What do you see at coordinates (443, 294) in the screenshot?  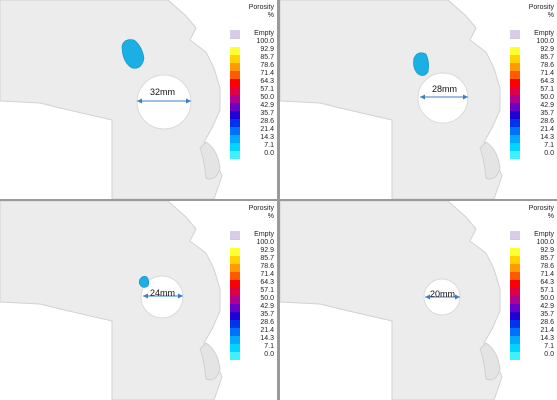 I see `dimension-label: 20mm` at bounding box center [443, 294].